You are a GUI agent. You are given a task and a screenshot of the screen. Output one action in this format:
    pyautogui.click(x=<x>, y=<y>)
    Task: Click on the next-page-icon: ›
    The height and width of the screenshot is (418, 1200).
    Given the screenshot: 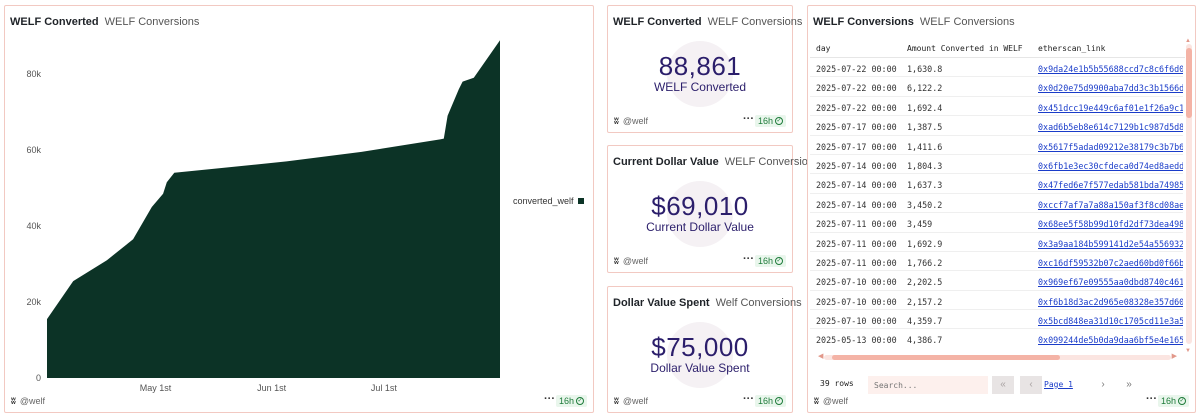 What is the action you would take?
    pyautogui.click(x=1103, y=384)
    